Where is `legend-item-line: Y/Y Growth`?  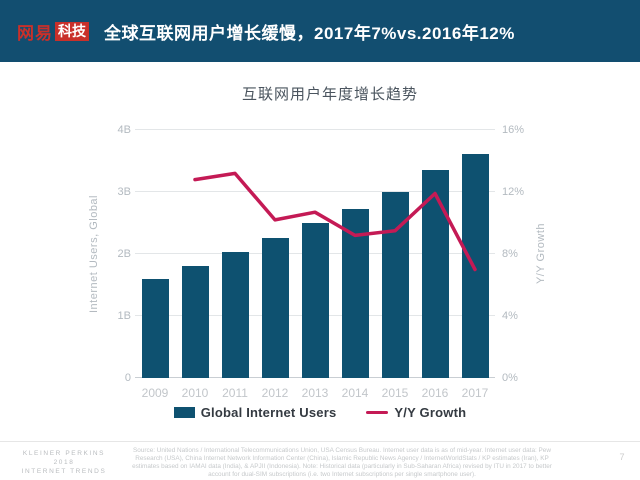 legend-item-line: Y/Y Growth is located at coordinates (416, 412).